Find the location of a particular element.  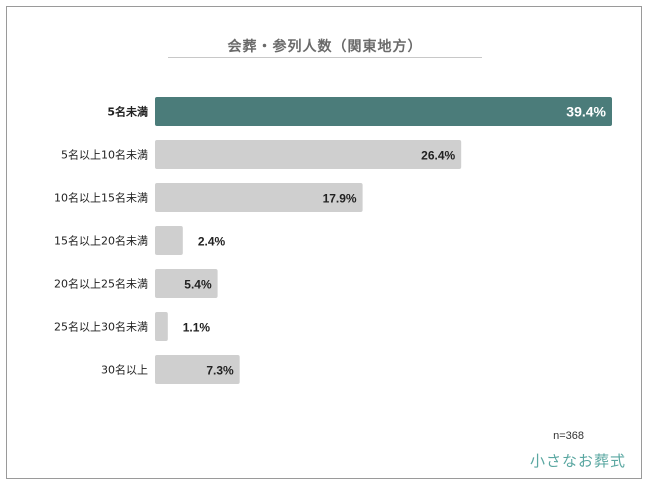

category-label: 5名以上10名未満 is located at coordinates (104, 155).